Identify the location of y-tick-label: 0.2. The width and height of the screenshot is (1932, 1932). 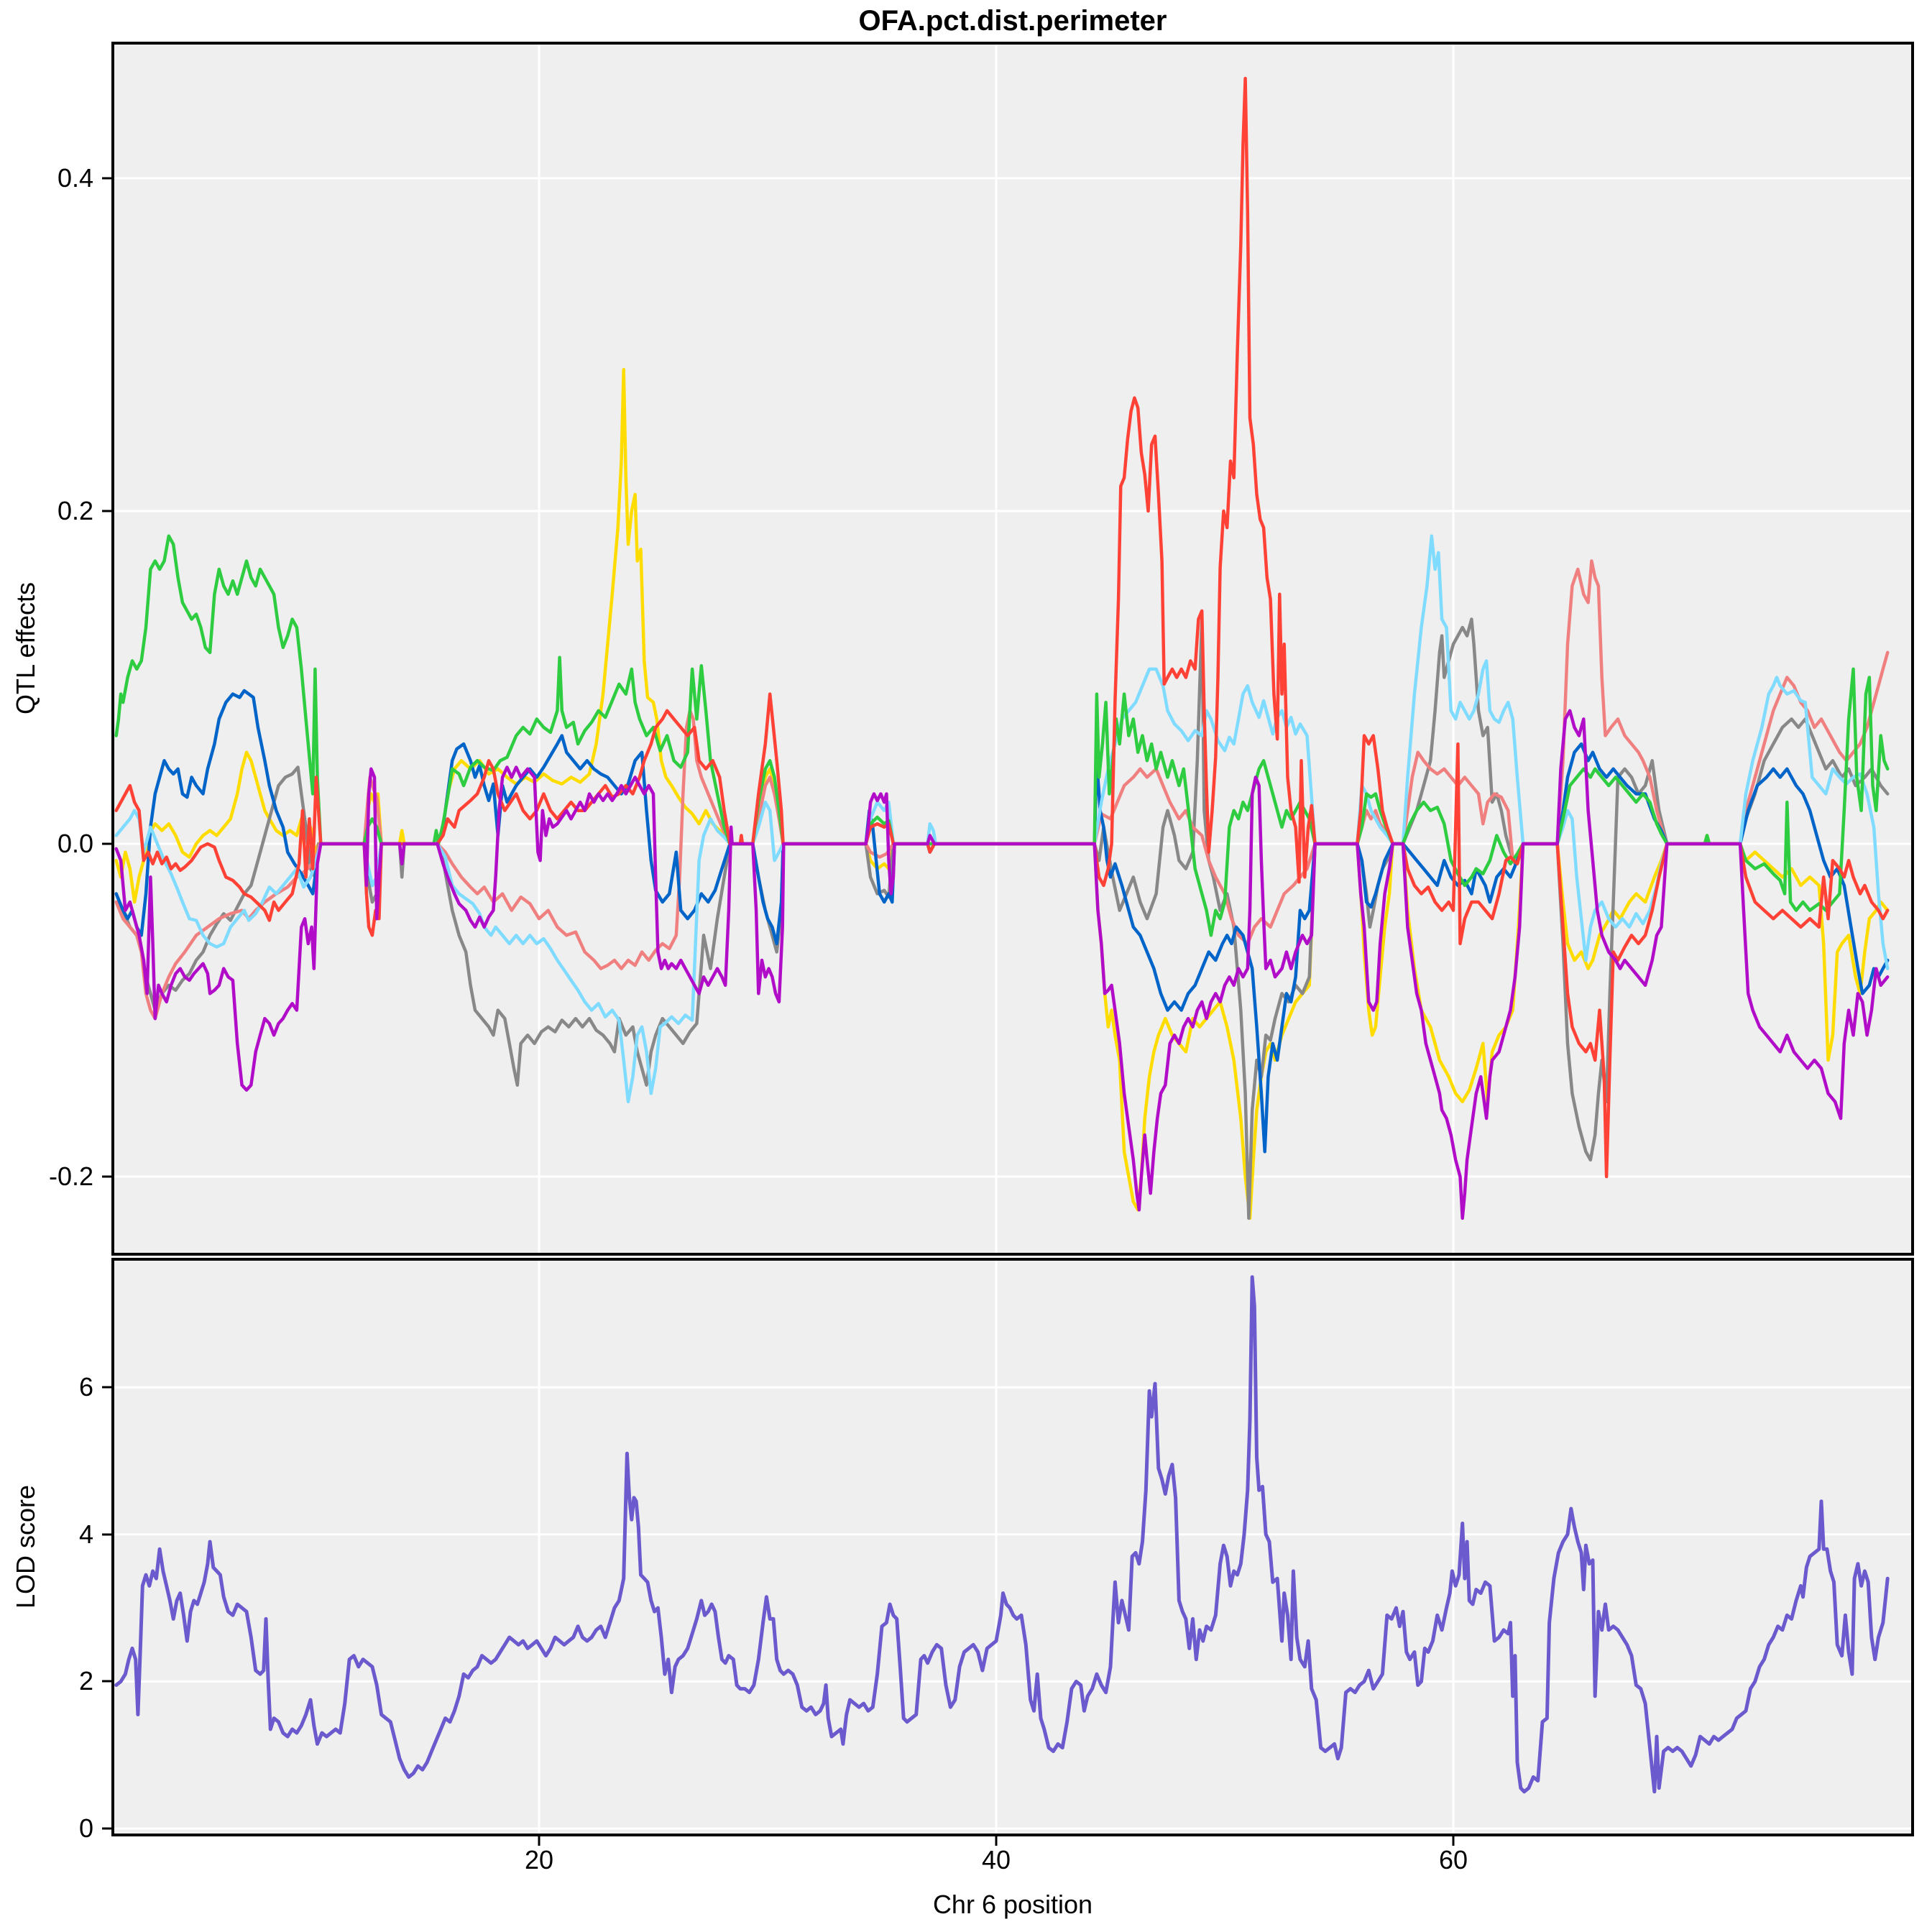
(75, 510).